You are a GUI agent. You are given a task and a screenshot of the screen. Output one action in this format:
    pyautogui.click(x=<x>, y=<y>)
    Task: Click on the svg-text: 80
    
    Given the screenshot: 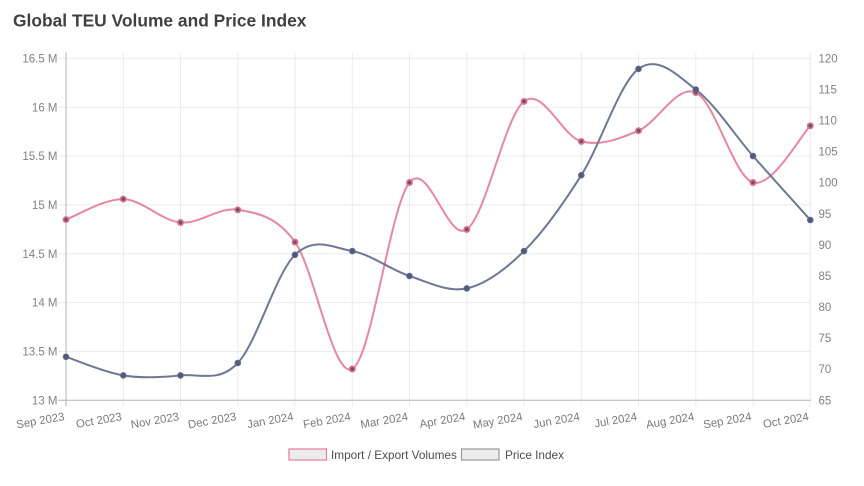 What is the action you would take?
    pyautogui.click(x=825, y=308)
    